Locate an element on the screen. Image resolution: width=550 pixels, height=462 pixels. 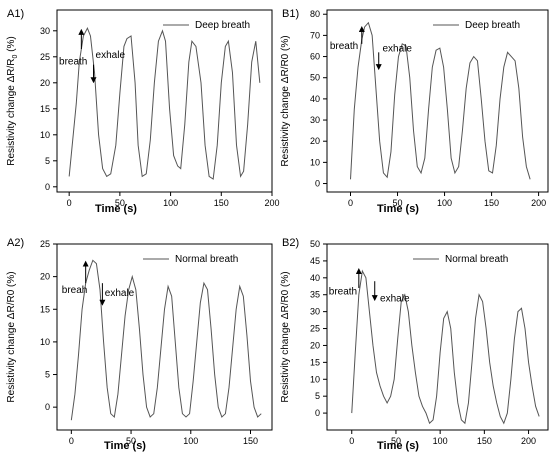
y-axis-label-unit: (%) is located at coordinates (11, 45).